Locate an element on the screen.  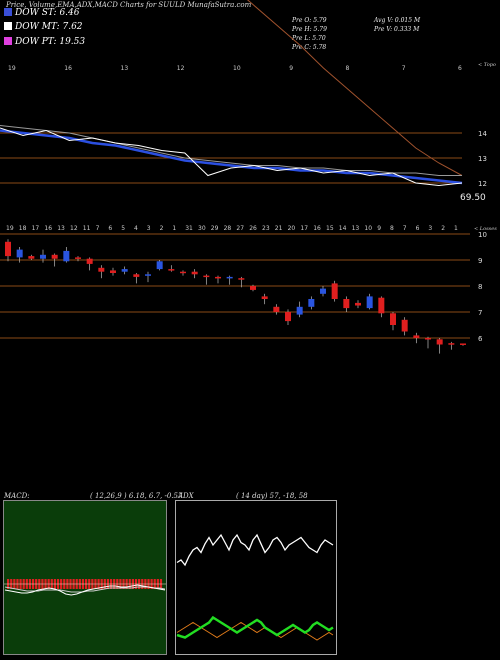
candle-date-label: 27 is located at coordinates (240, 228).